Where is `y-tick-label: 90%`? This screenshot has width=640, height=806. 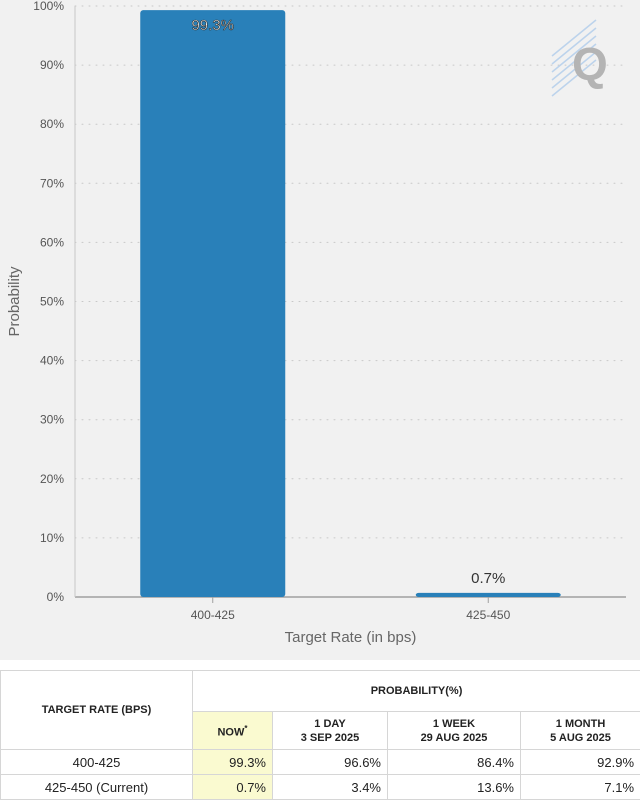
y-tick-label: 90% is located at coordinates (52, 65).